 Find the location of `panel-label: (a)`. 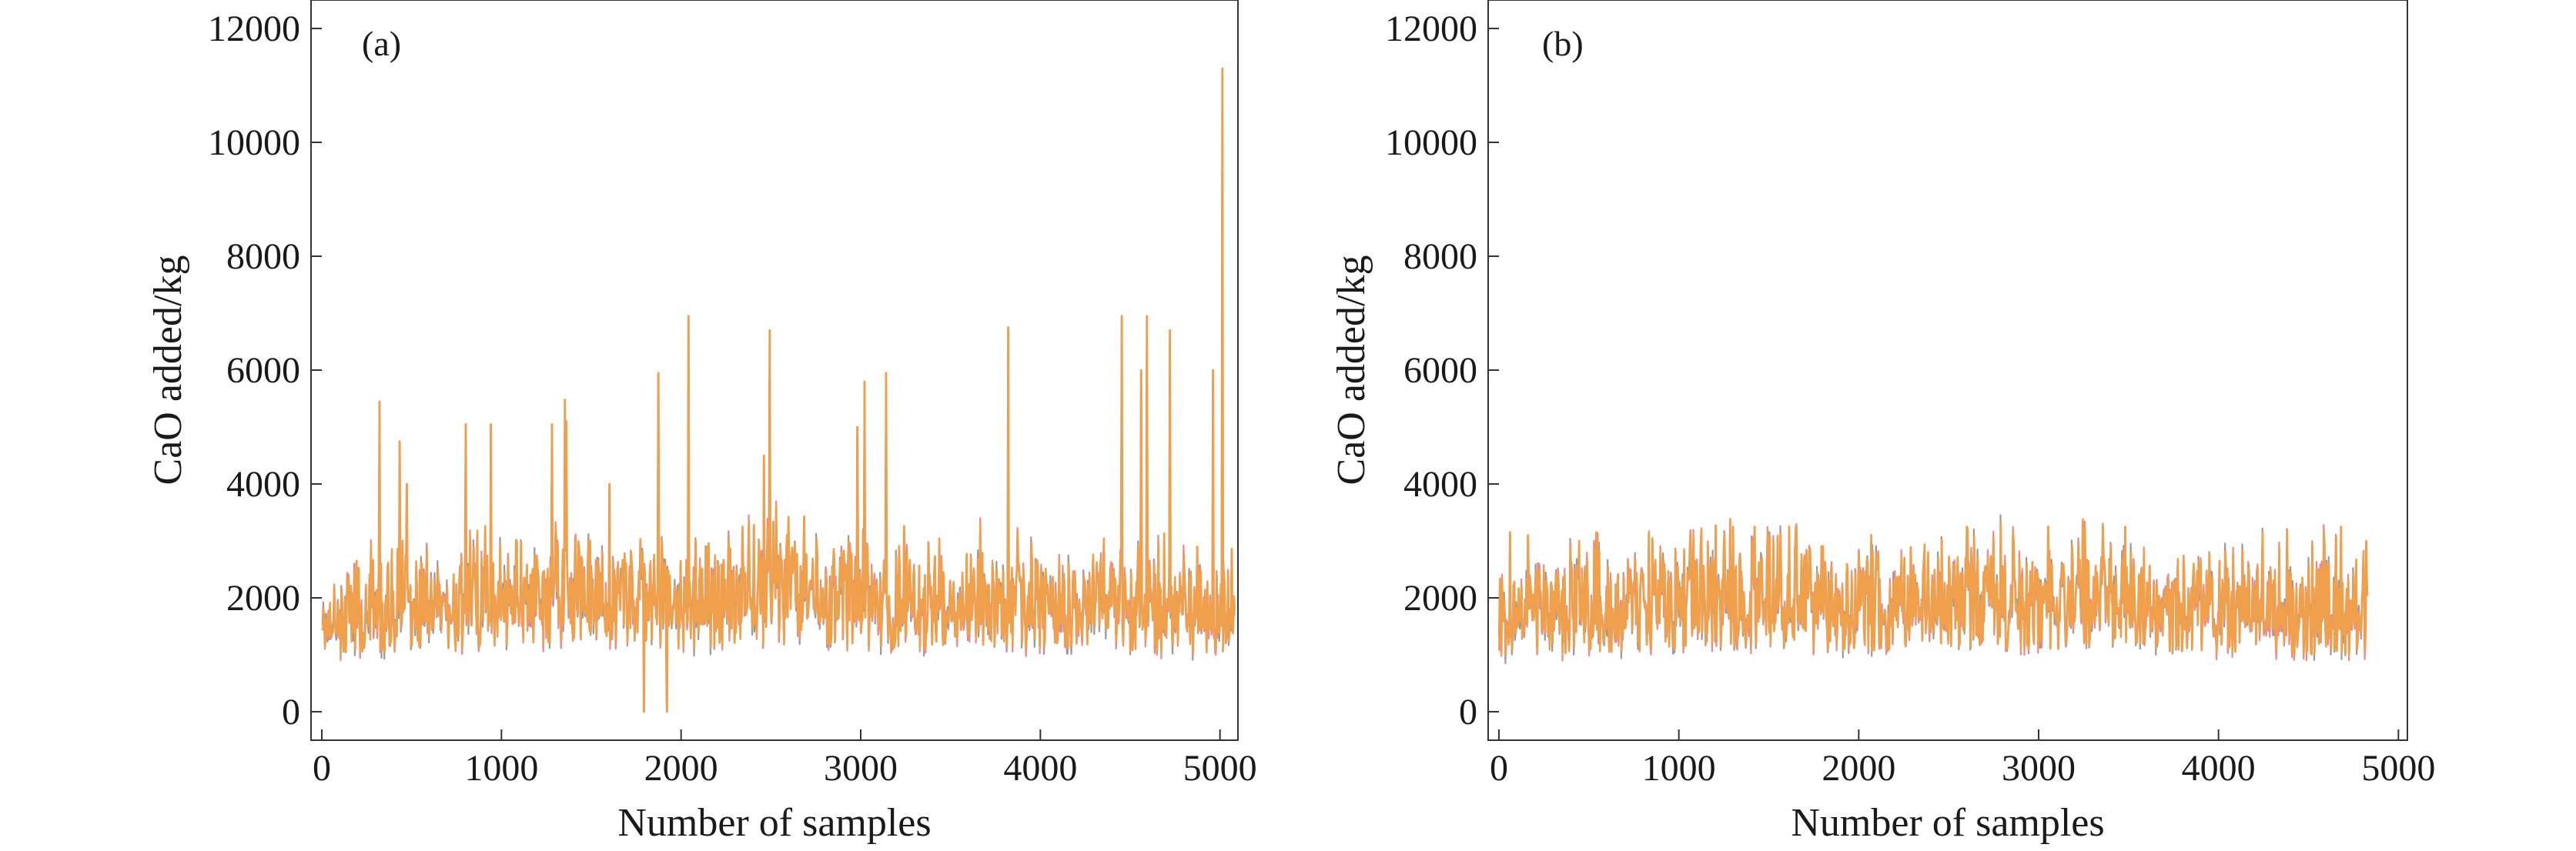

panel-label: (a) is located at coordinates (382, 43).